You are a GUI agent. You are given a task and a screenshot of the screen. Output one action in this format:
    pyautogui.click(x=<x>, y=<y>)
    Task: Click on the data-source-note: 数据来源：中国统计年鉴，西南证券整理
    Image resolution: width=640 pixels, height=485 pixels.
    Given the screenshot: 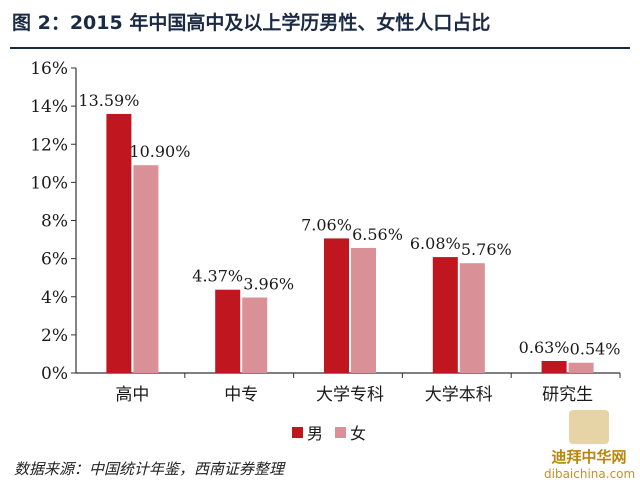 What is the action you would take?
    pyautogui.click(x=149, y=469)
    